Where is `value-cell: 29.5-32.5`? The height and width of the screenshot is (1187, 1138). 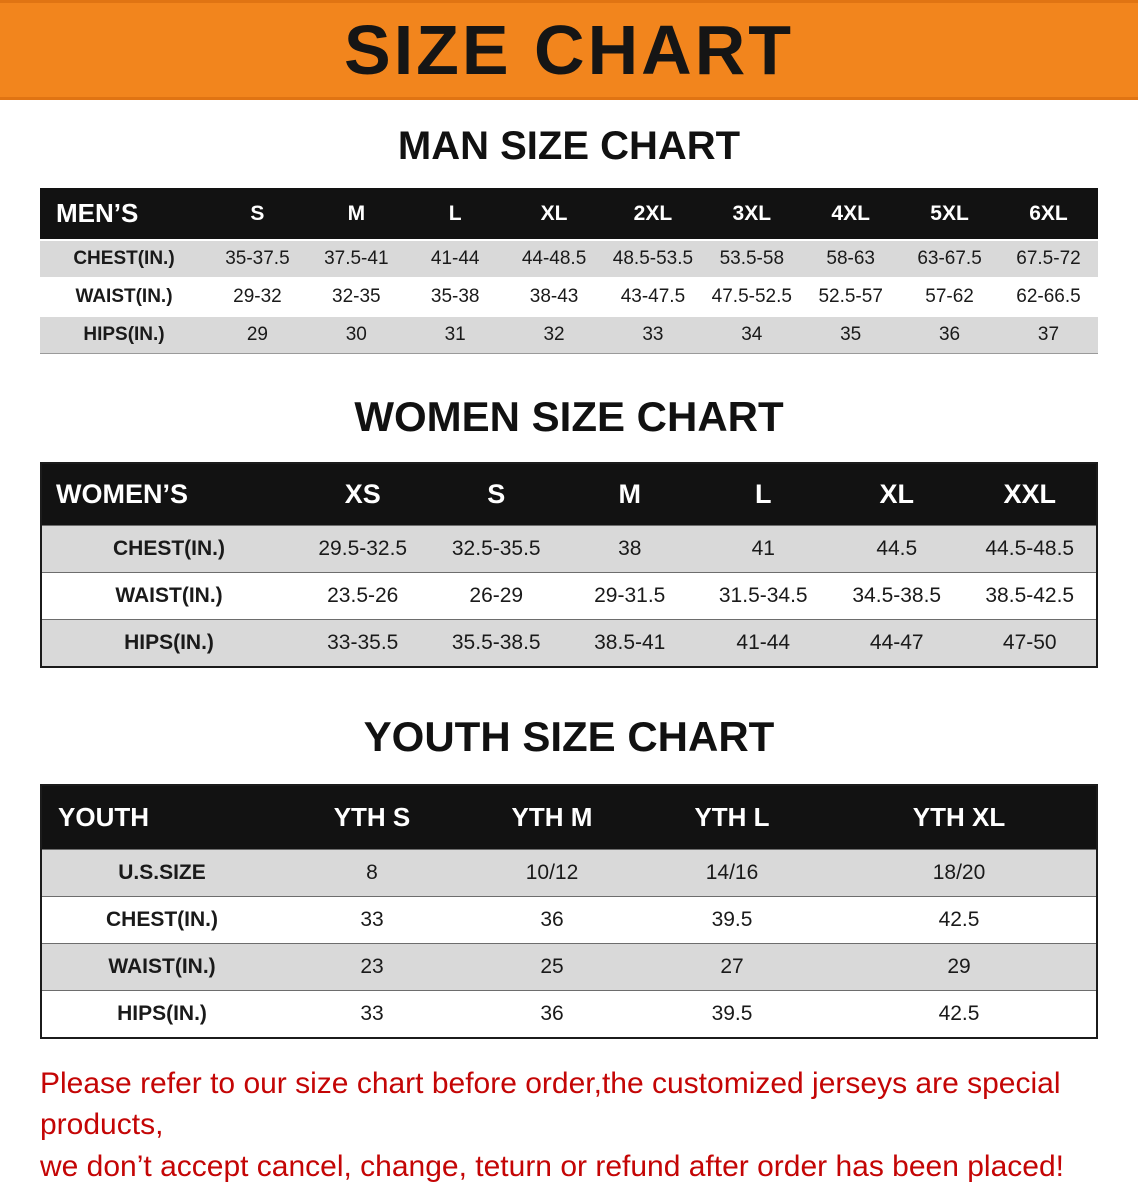 value-cell: 29.5-32.5 is located at coordinates (363, 548).